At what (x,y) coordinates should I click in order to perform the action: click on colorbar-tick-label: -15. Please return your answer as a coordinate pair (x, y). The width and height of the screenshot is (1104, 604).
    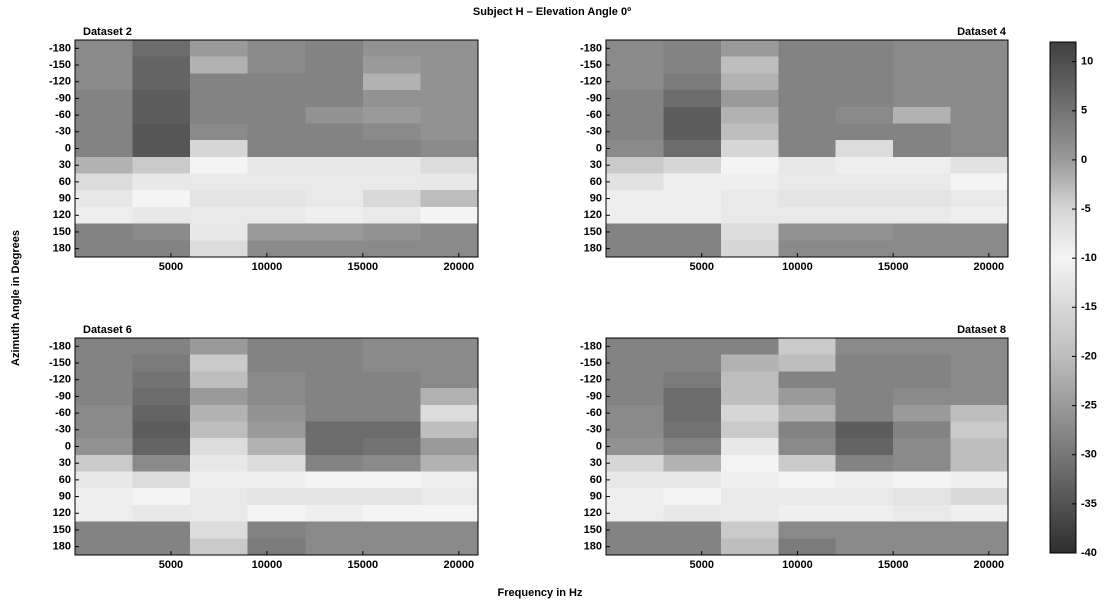
    Looking at the image, I should click on (1089, 307).